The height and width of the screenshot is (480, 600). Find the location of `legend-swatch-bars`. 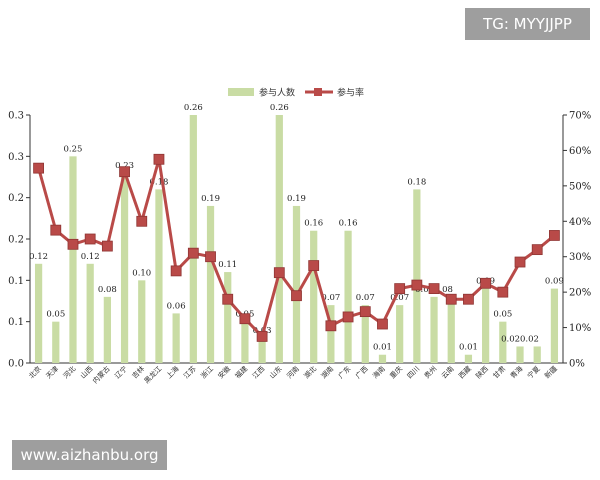

legend-swatch-bars is located at coordinates (241, 92).